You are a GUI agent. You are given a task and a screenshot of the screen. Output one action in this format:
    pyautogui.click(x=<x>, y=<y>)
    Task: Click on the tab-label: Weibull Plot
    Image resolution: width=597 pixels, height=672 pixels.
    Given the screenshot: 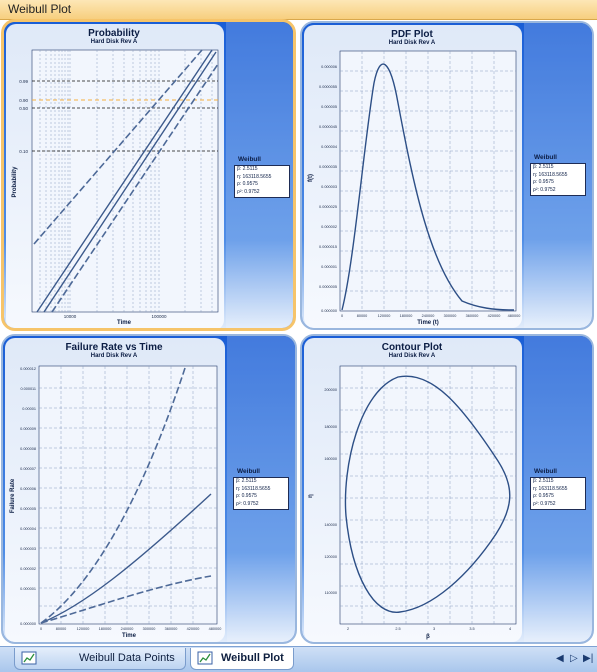 What is the action you would take?
    pyautogui.click(x=252, y=658)
    